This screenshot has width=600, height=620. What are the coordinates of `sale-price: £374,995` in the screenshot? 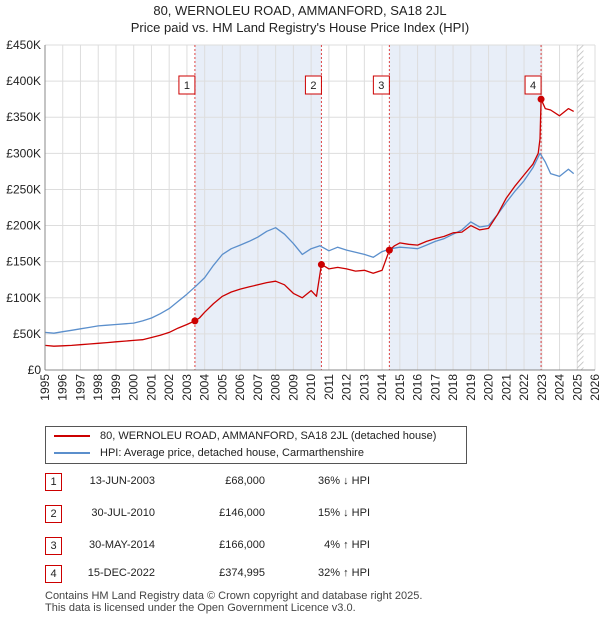 It's located at (242, 573).